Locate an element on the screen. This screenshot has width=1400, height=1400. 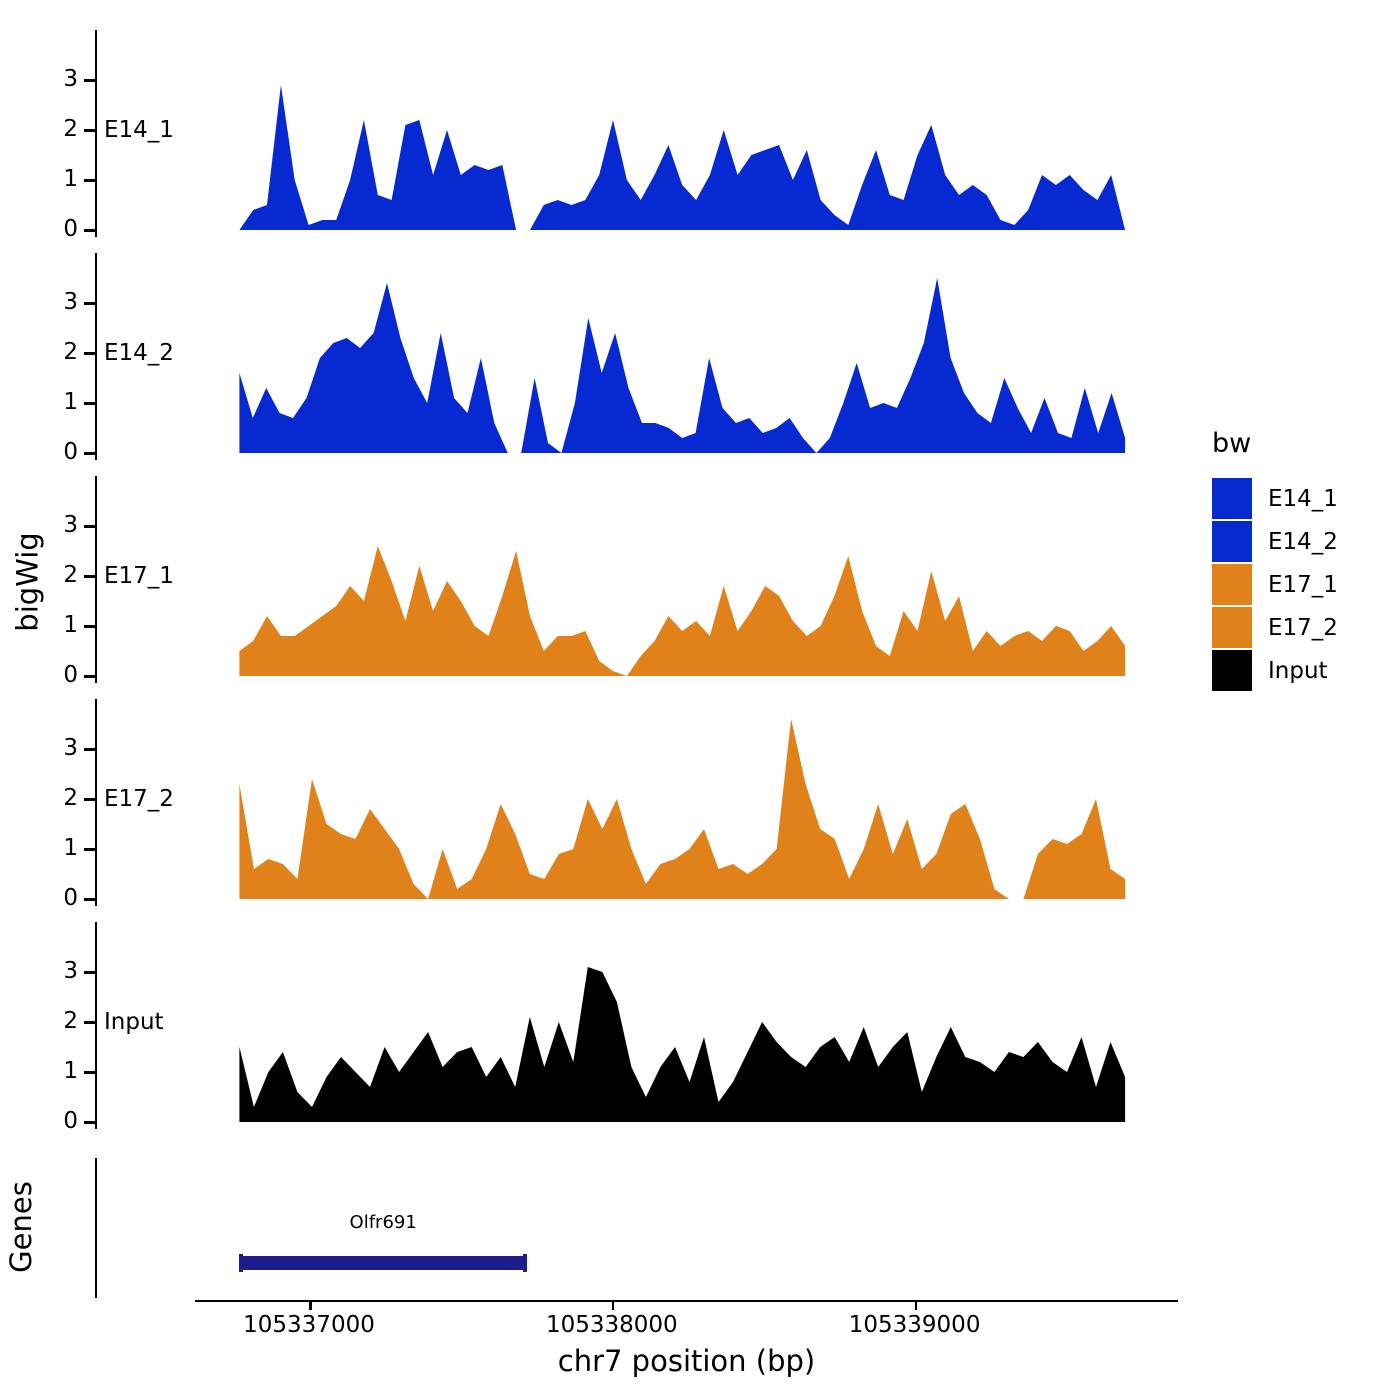
legend-label: E14_1 is located at coordinates (1303, 499).